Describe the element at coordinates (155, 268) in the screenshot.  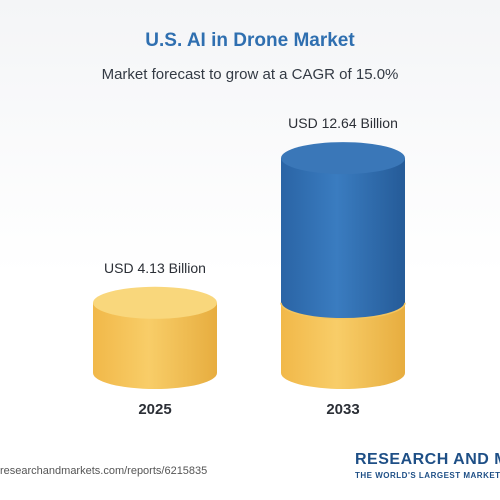
I see `value-label-2025: USD 4.13 Billion` at that location.